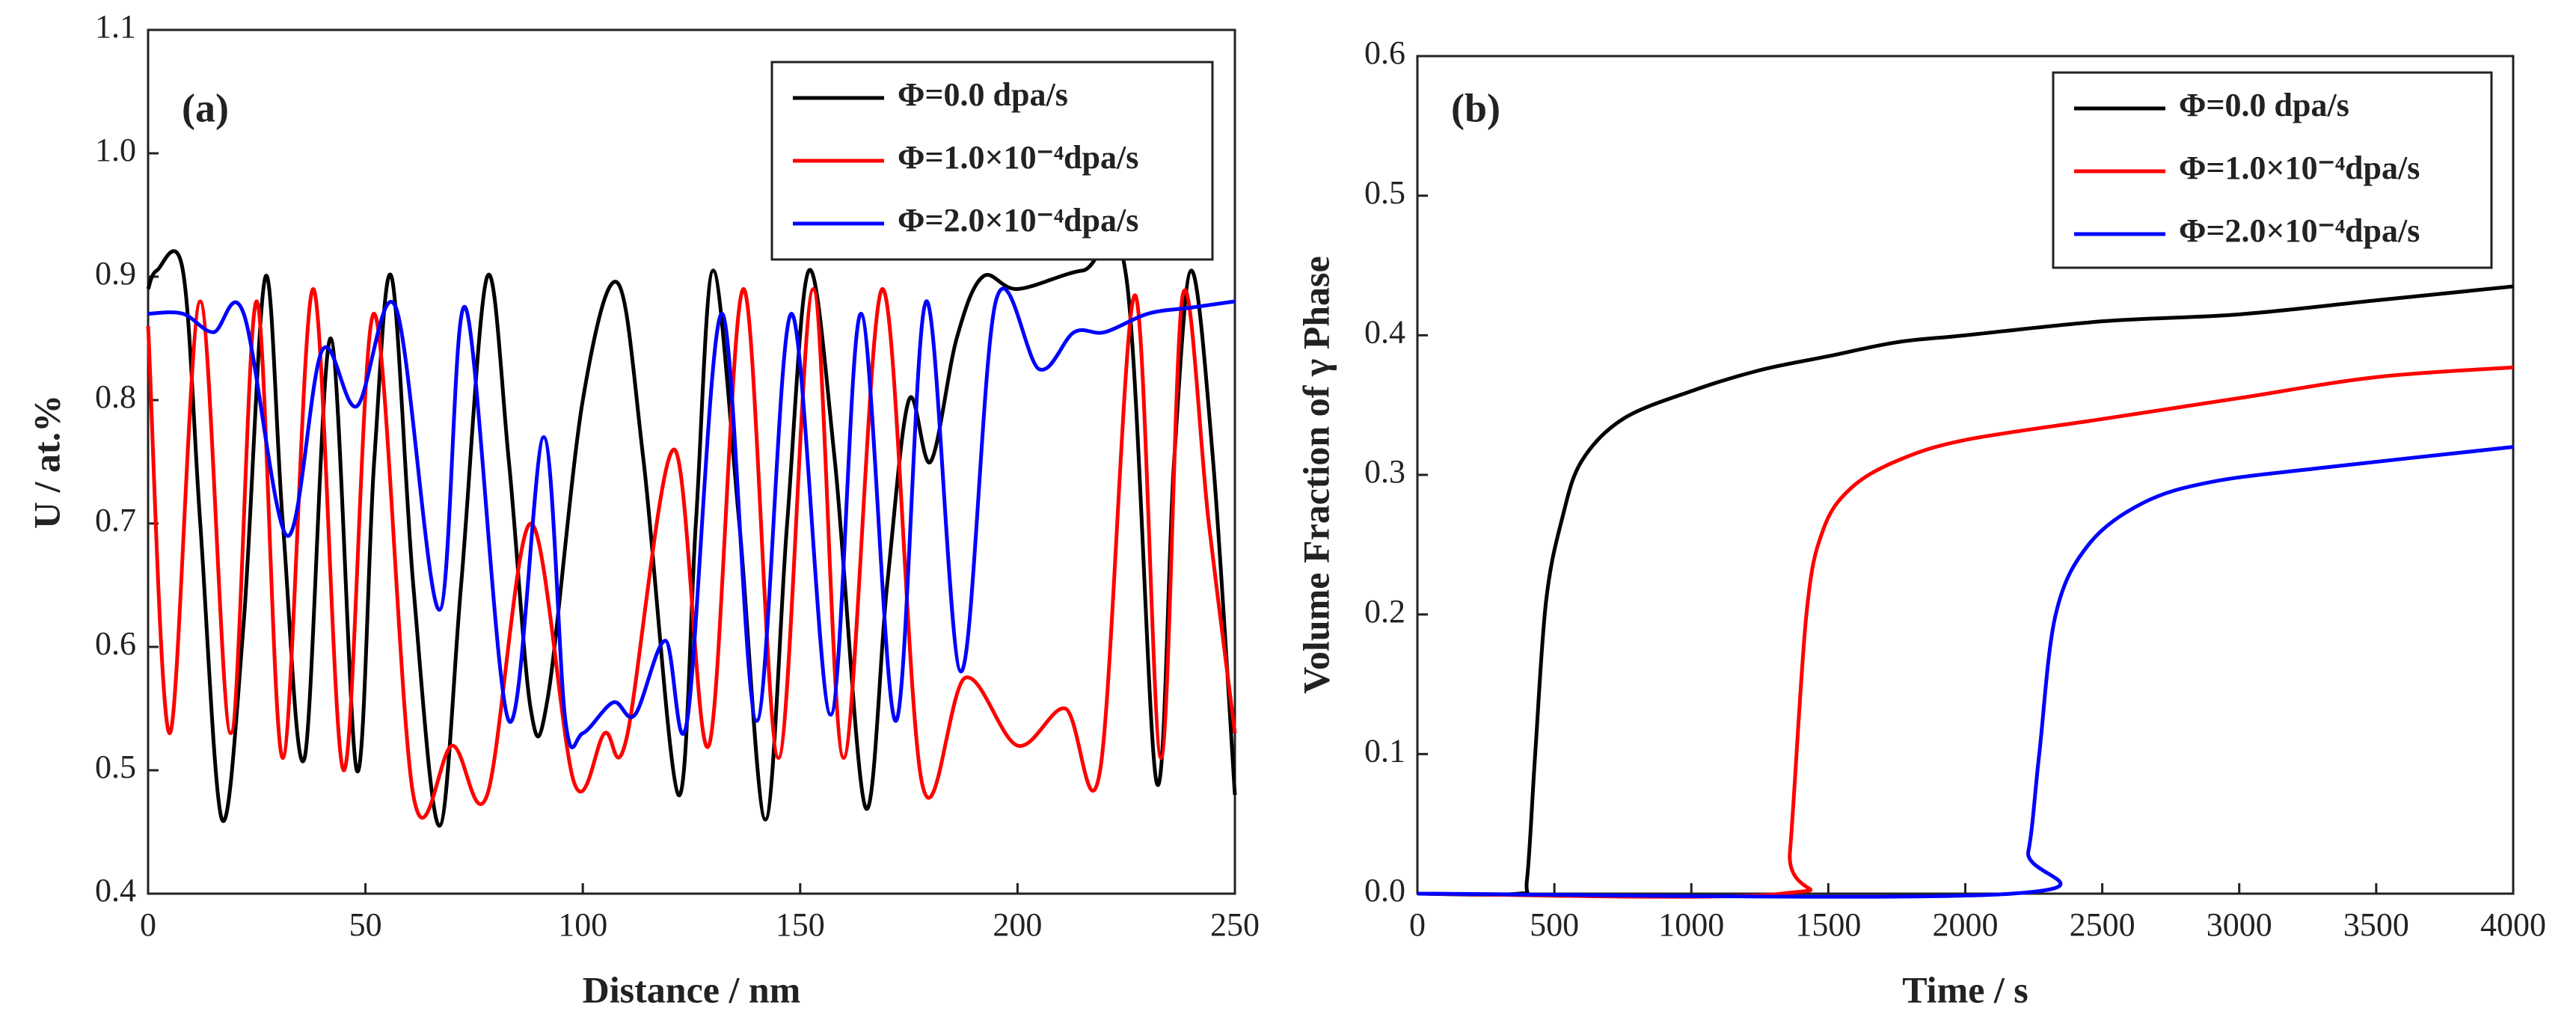  What do you see at coordinates (1384, 750) in the screenshot?
I see `y-tick-label: 0.1` at bounding box center [1384, 750].